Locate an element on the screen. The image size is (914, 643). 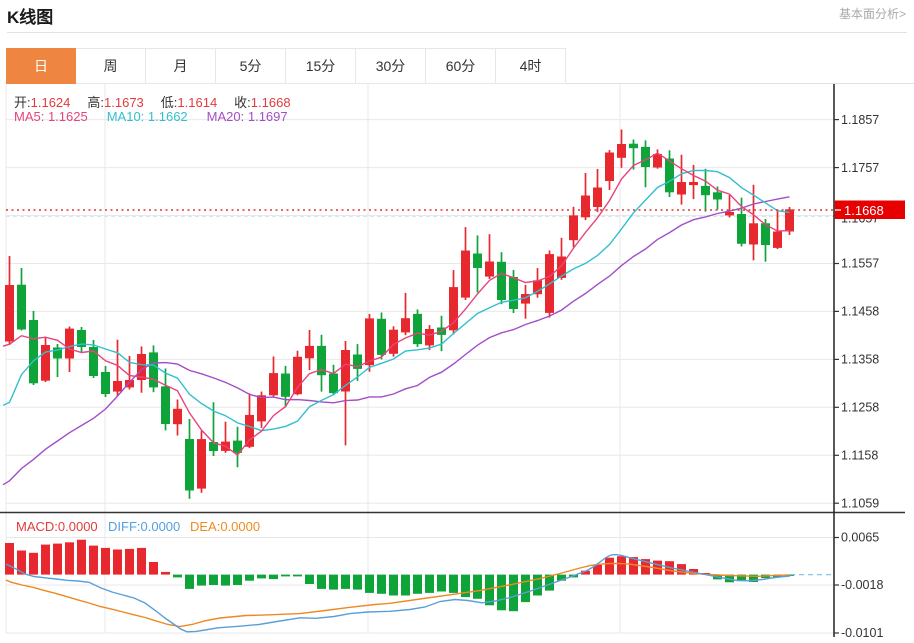
svg-text: 1.1358 is located at coordinates (860, 360).